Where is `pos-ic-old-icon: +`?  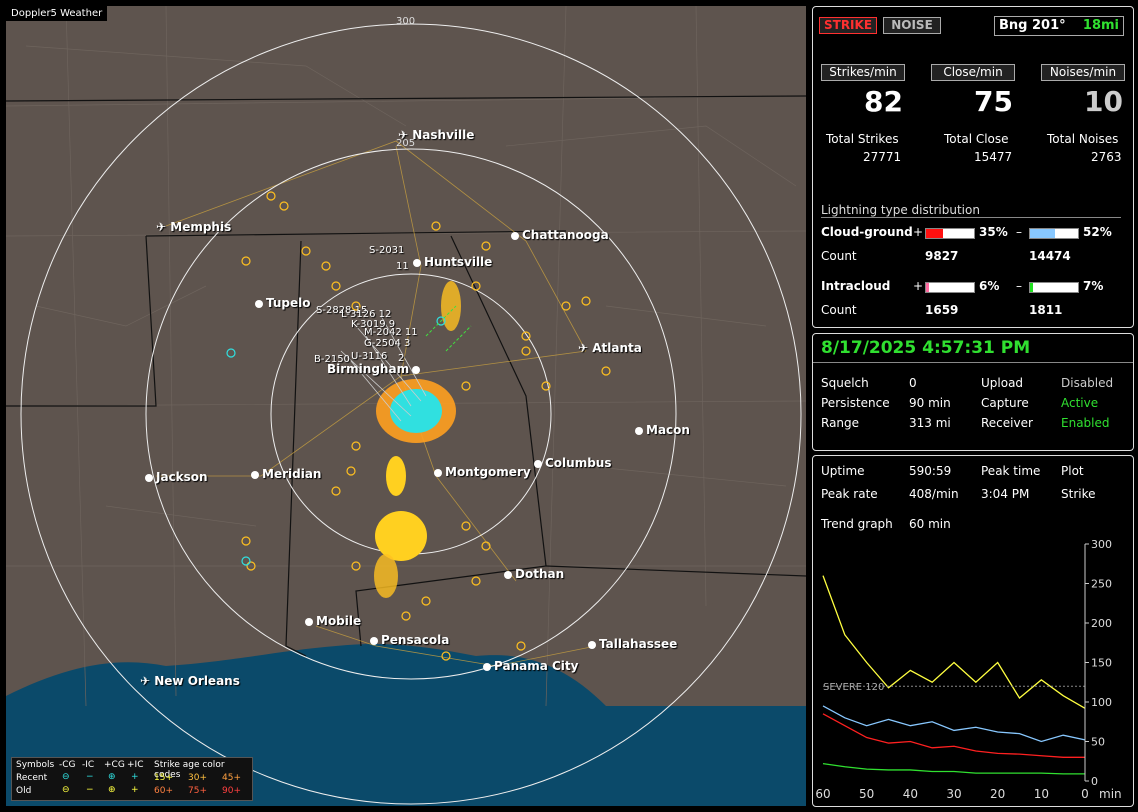
pos-ic-old-icon: + is located at coordinates (135, 790).